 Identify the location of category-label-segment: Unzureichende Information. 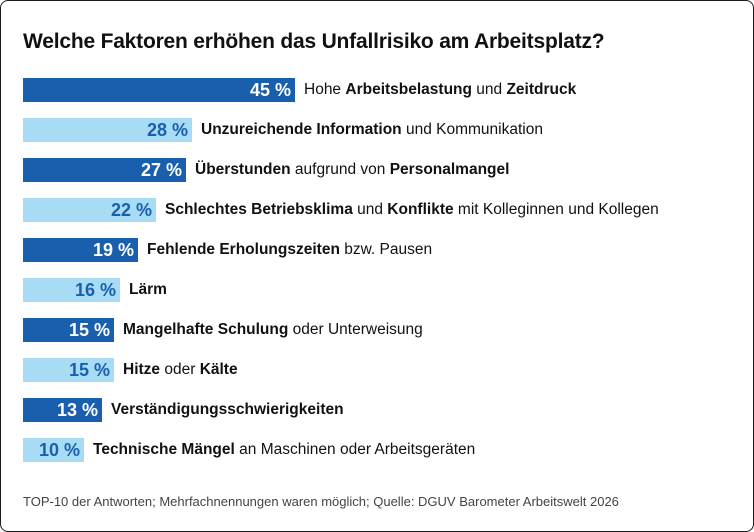
(301, 129).